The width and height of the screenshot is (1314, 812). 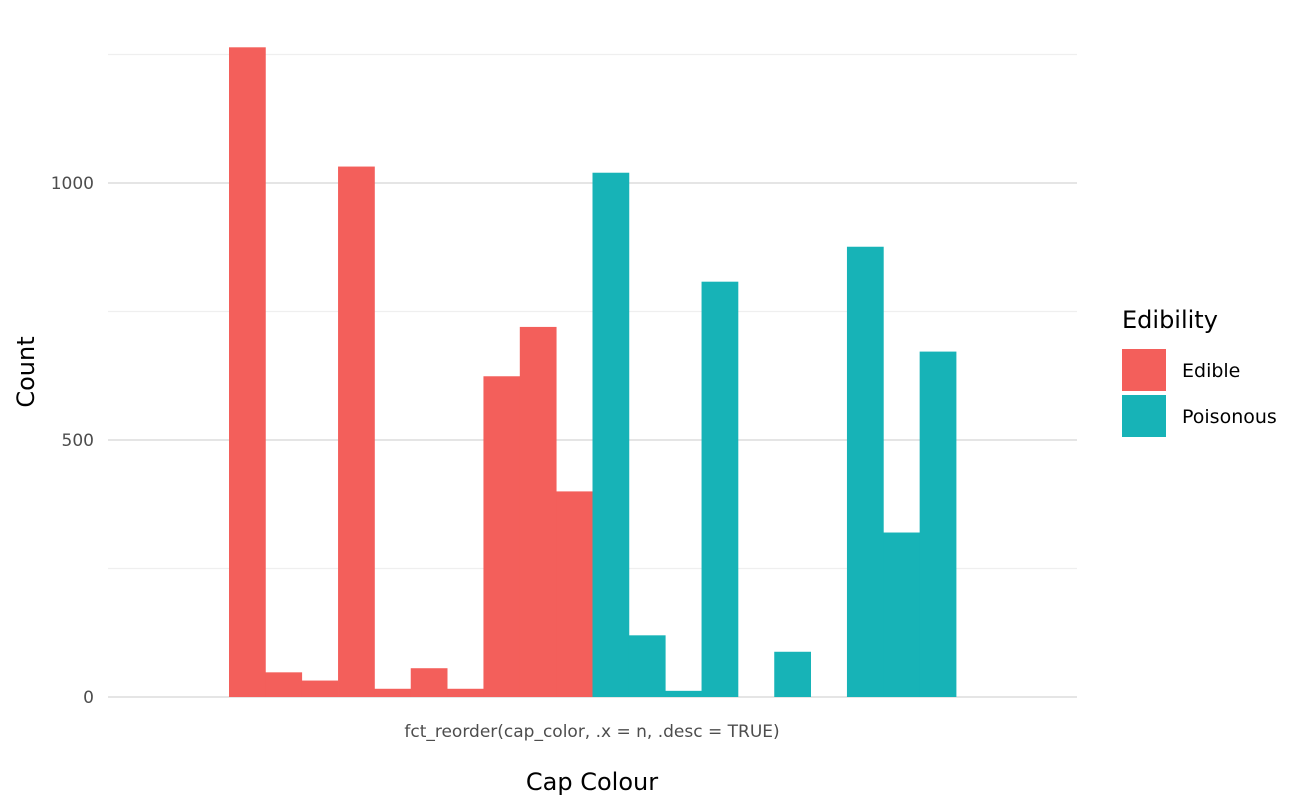 I want to click on legend-items: Edible Poisonous, so click(x=1199, y=393).